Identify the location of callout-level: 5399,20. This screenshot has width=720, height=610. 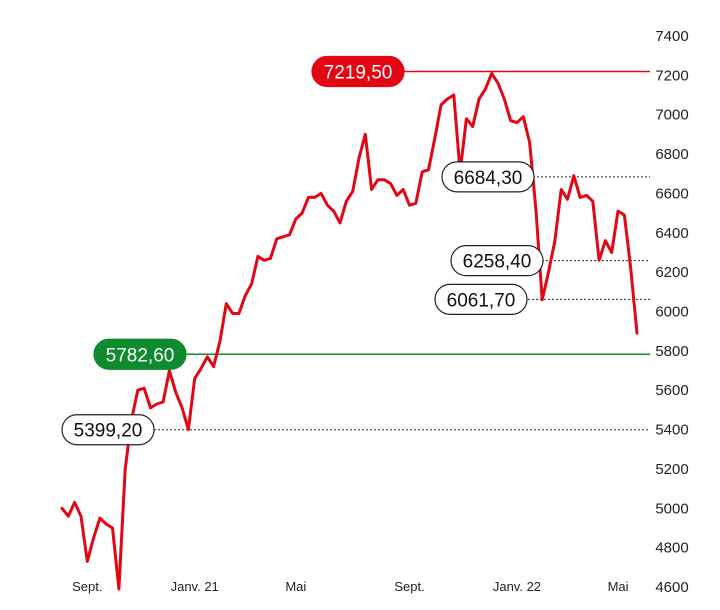
(108, 430).